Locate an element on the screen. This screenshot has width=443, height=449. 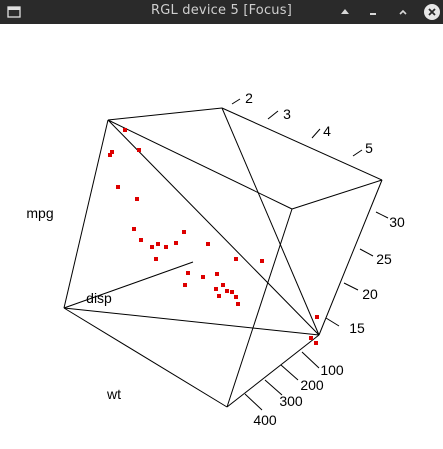
y-tick-label: 200 is located at coordinates (312, 385).